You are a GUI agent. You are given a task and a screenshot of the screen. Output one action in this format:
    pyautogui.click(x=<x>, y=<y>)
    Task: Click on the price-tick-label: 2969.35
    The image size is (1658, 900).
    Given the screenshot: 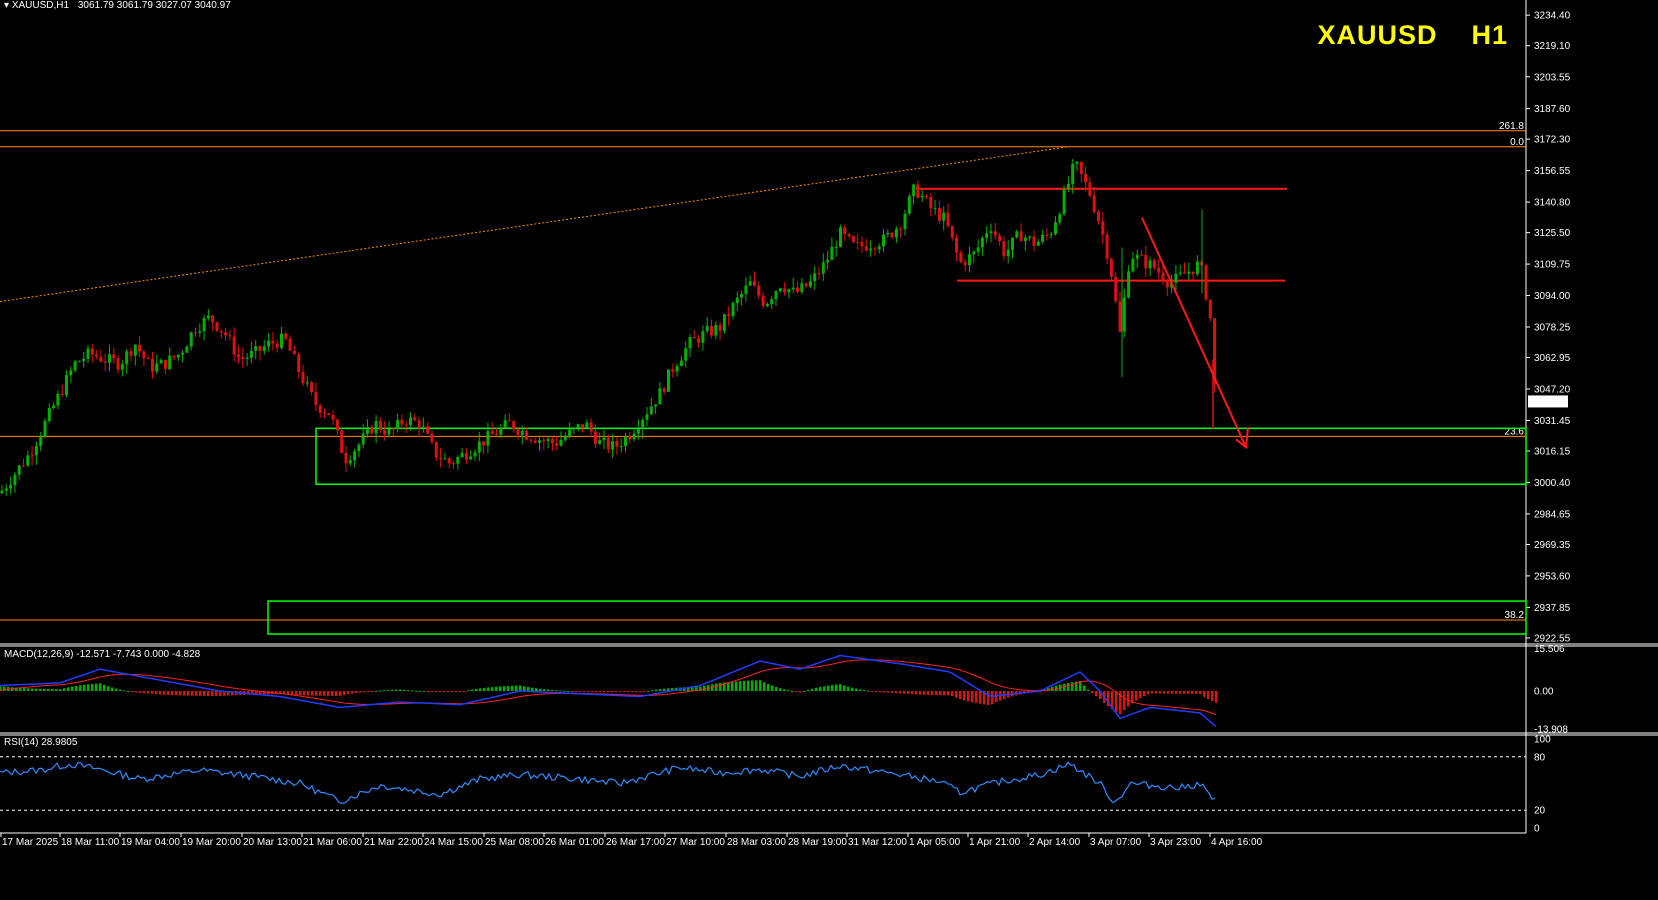 What is the action you would take?
    pyautogui.click(x=1552, y=545)
    